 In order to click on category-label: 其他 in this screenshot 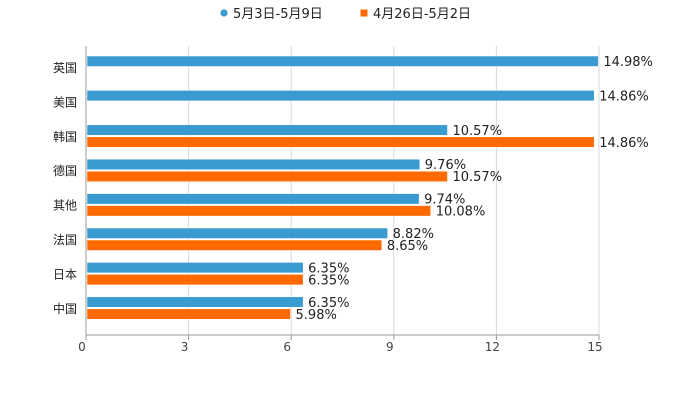, I will do `click(65, 206)`.